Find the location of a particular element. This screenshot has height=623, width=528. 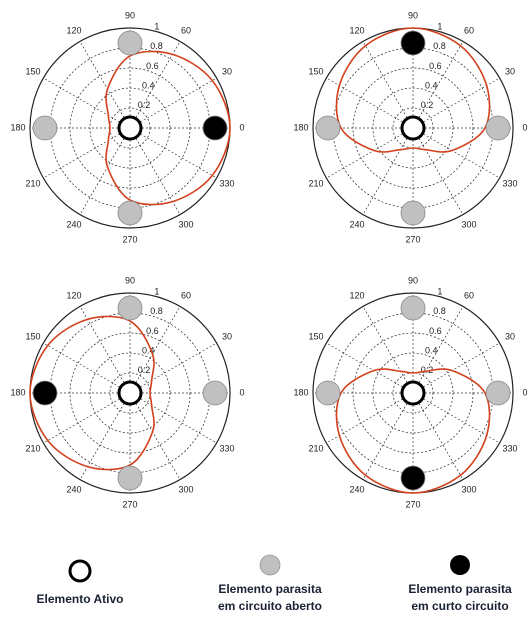

legend-label: em curto circuito is located at coordinates (459, 606).